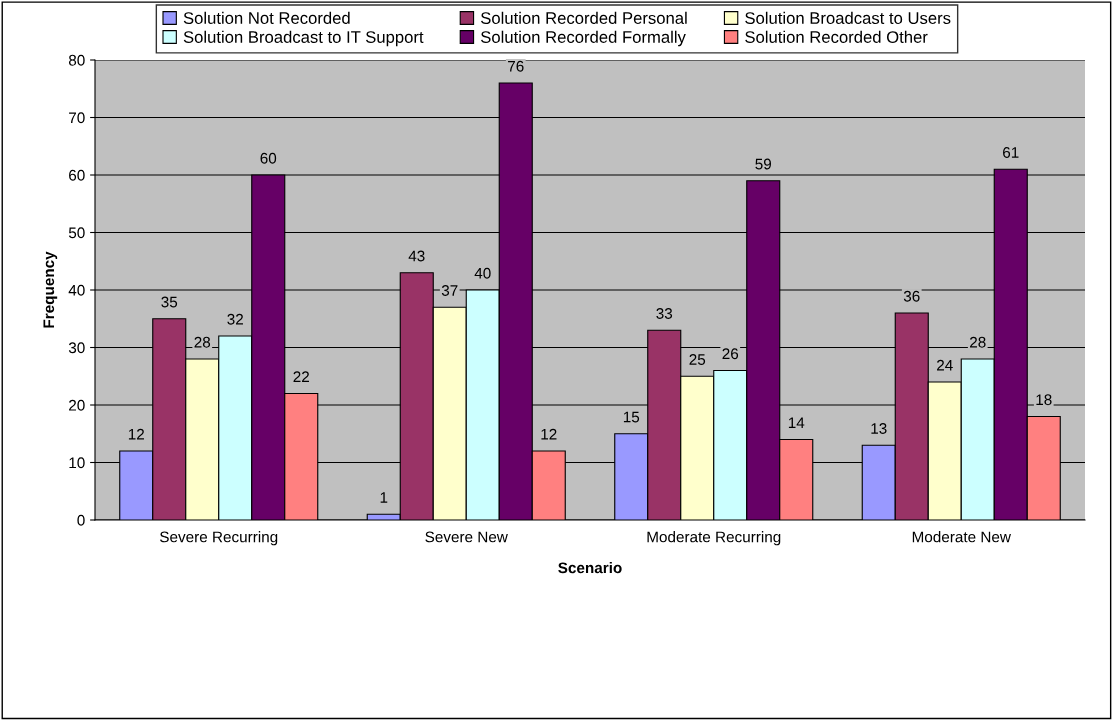 Image resolution: width=1114 pixels, height=720 pixels. What do you see at coordinates (219, 538) in the screenshot?
I see `x-tick-label: Severe Recurring` at bounding box center [219, 538].